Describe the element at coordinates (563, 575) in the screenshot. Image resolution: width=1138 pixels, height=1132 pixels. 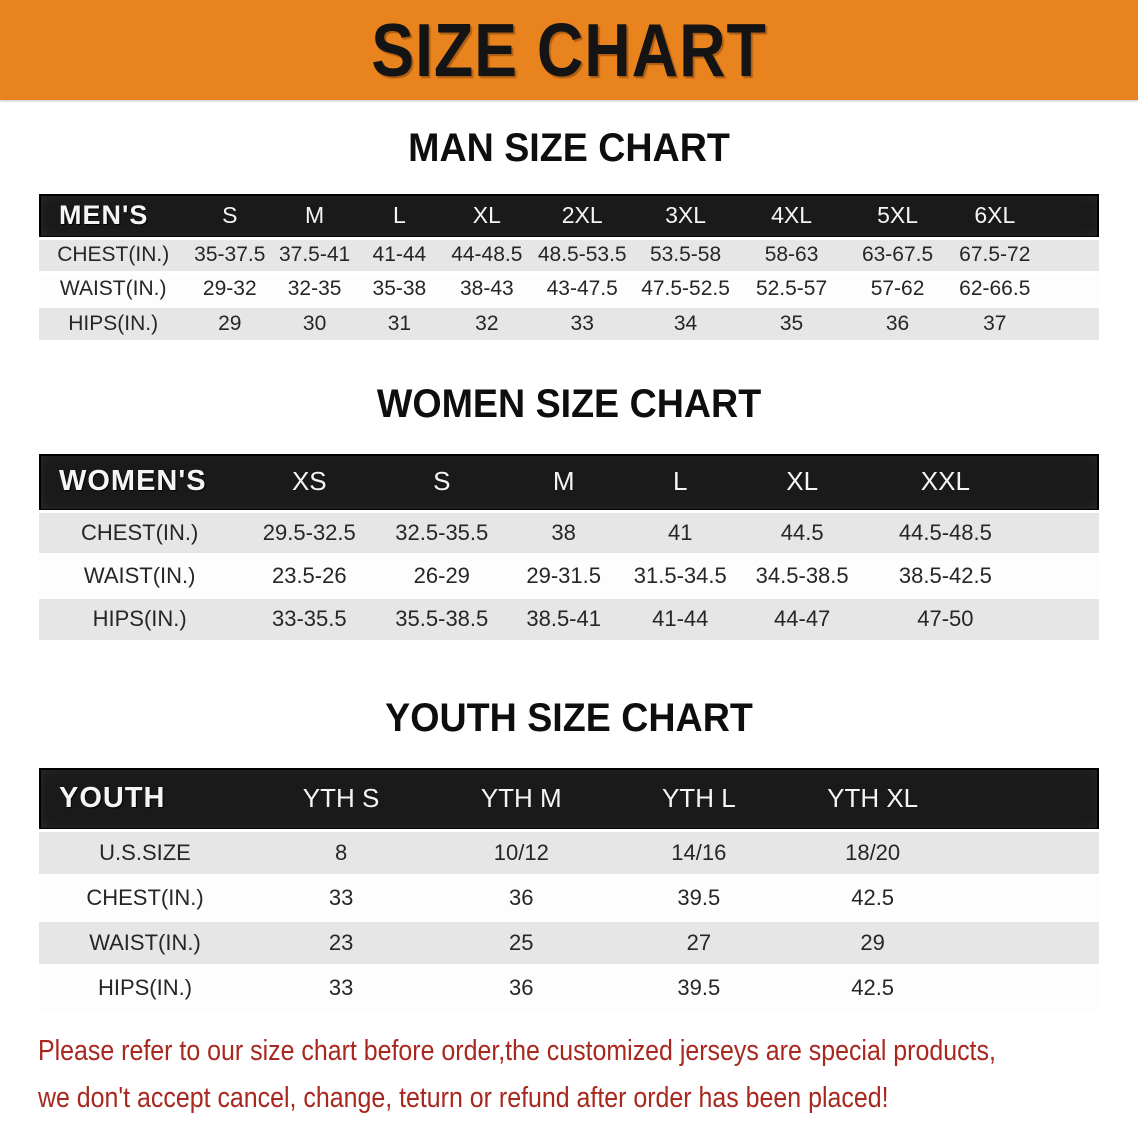
I see `cell: 29-31.5` at that location.